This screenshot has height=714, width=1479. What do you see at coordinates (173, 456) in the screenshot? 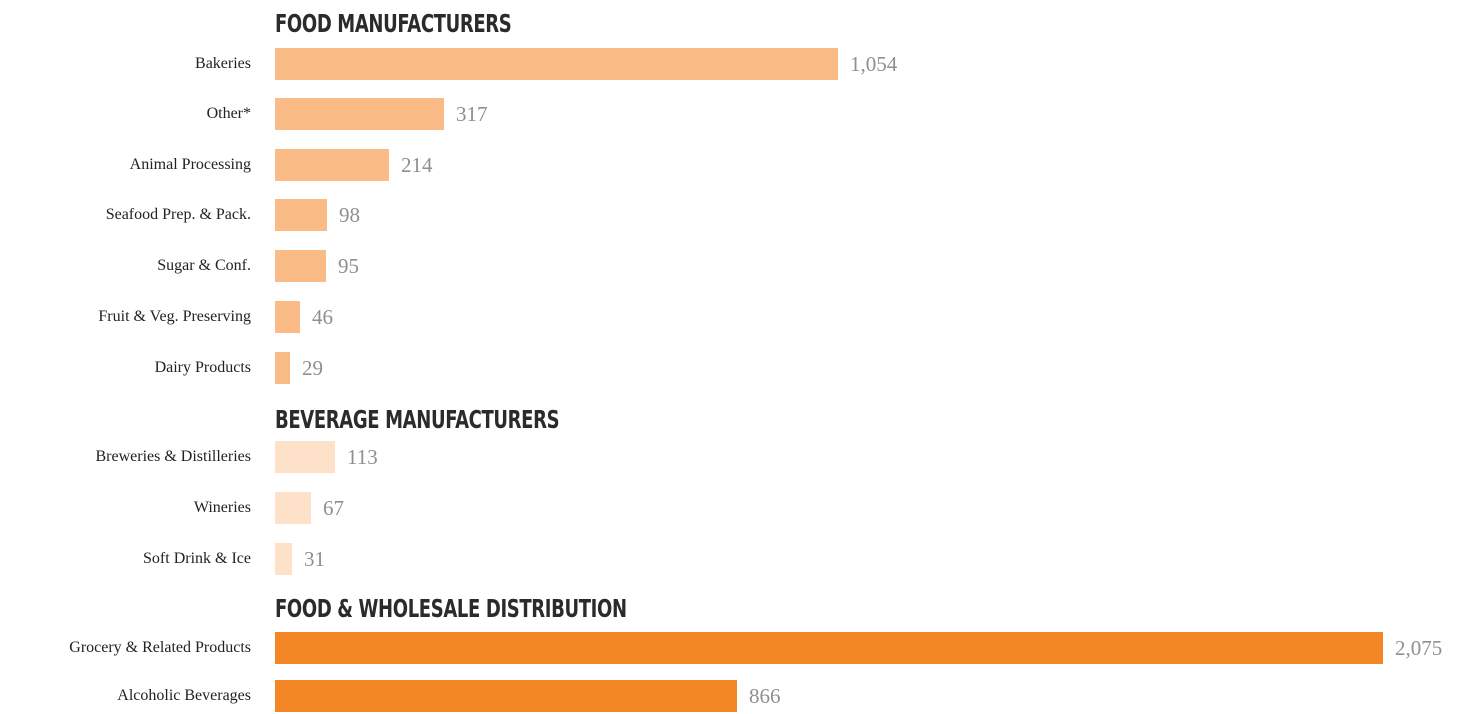
I see `category-label: Breweries & Distilleries` at bounding box center [173, 456].